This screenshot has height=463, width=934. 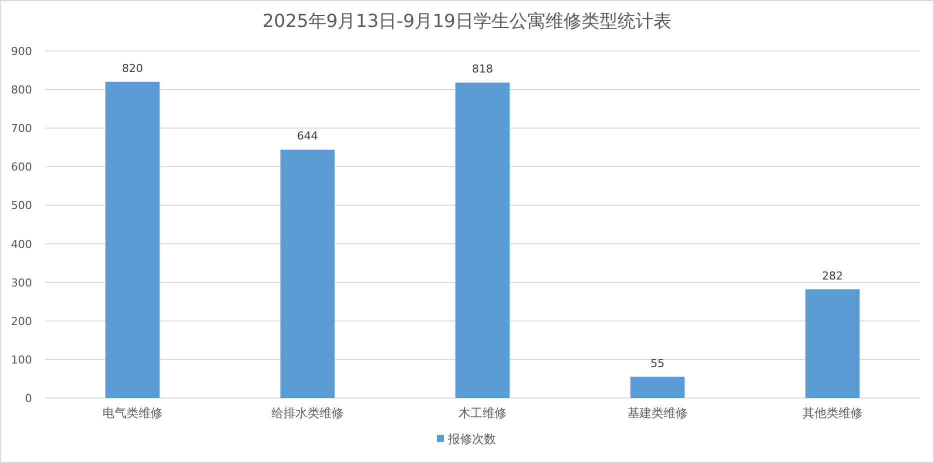 What do you see at coordinates (132, 68) in the screenshot?
I see `data-label: 820` at bounding box center [132, 68].